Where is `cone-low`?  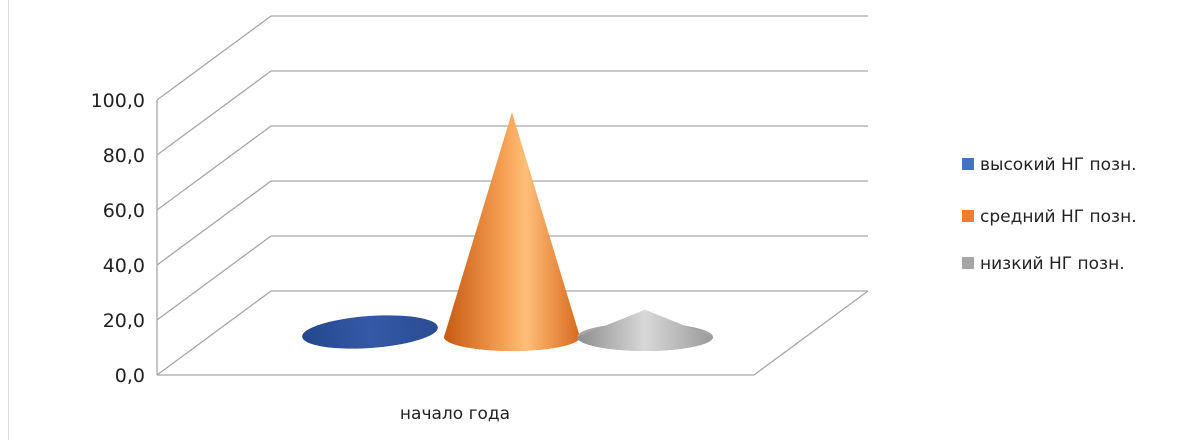
cone-low is located at coordinates (645, 330).